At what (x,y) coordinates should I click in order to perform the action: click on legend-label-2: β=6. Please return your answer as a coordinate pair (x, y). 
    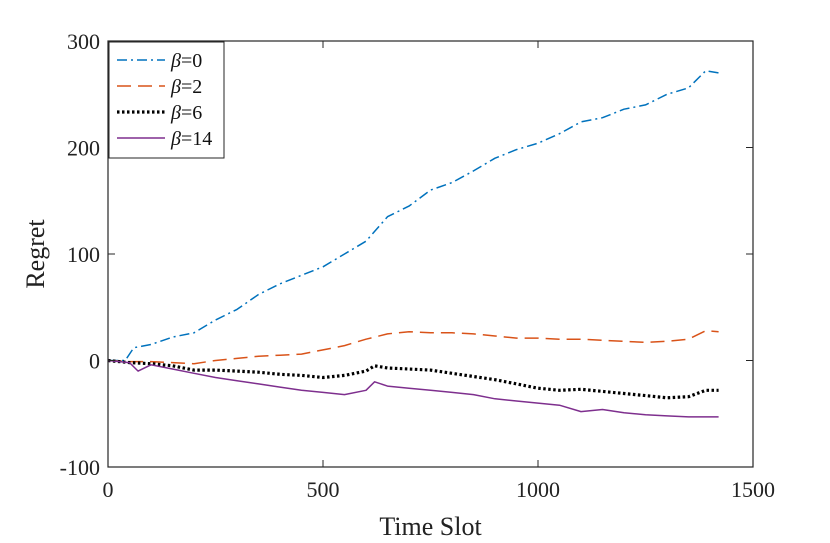
    Looking at the image, I should click on (186, 113).